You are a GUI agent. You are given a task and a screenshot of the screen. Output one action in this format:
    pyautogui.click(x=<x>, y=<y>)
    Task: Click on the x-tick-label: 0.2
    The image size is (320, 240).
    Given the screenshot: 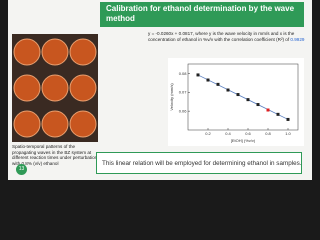 What is the action you would take?
    pyautogui.click(x=208, y=133)
    